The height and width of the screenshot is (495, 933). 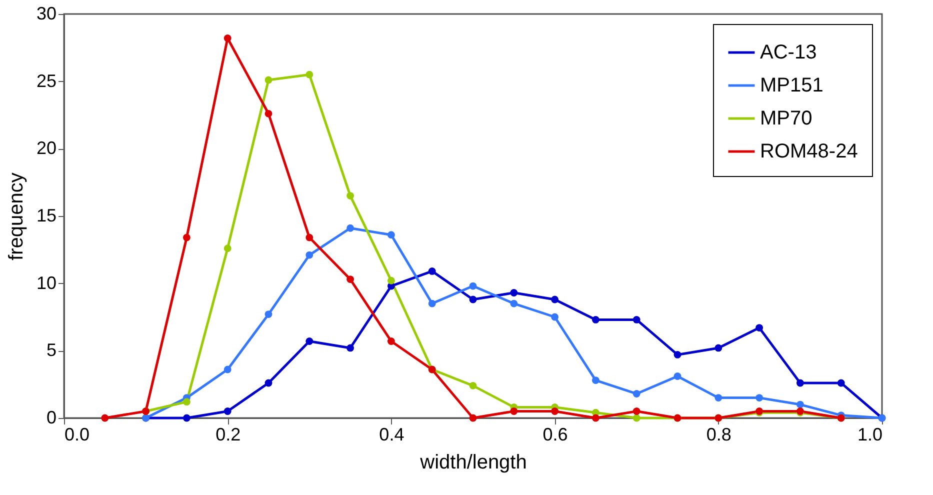 I want to click on x-tick-label: 0.2, so click(x=228, y=434).